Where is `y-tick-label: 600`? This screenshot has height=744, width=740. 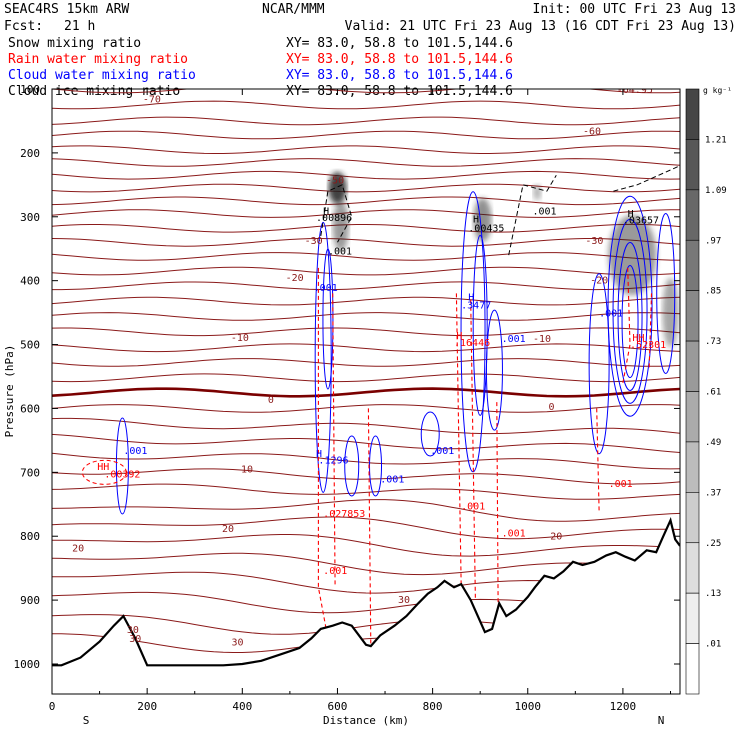
y-tick-label: 600 is located at coordinates (30, 408).